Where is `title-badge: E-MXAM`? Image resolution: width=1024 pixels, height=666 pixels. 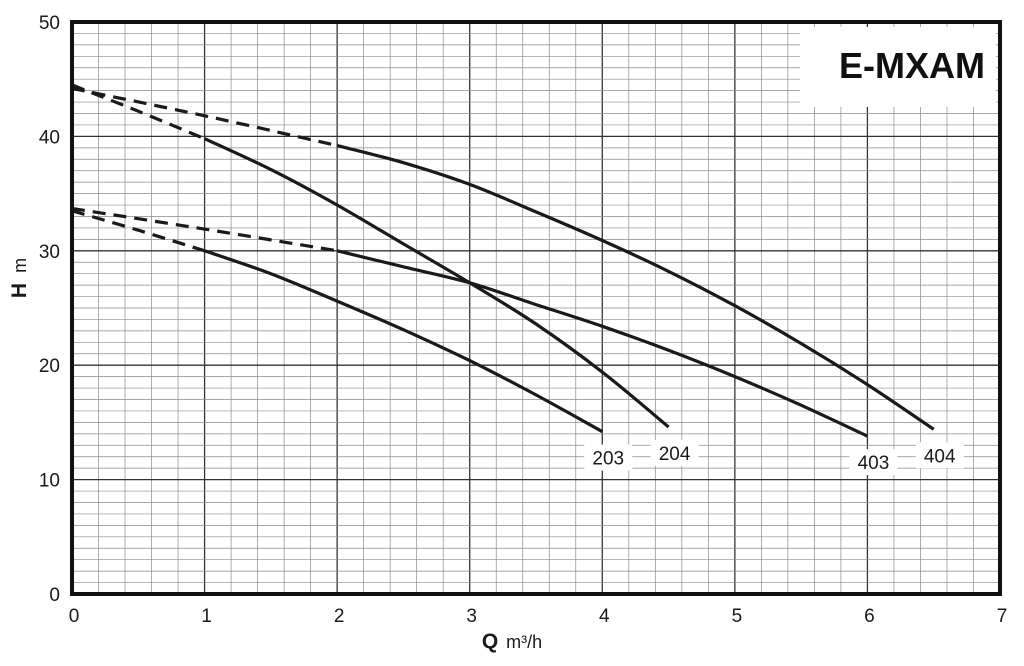 title-badge: E-MXAM is located at coordinates (898, 67).